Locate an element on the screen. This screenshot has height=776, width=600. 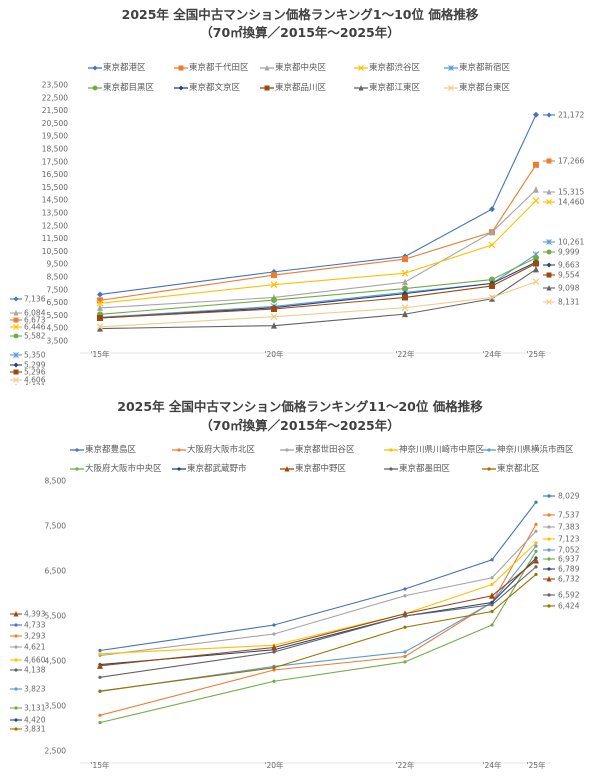
start-value-label: 6,446 is located at coordinates (28, 327).